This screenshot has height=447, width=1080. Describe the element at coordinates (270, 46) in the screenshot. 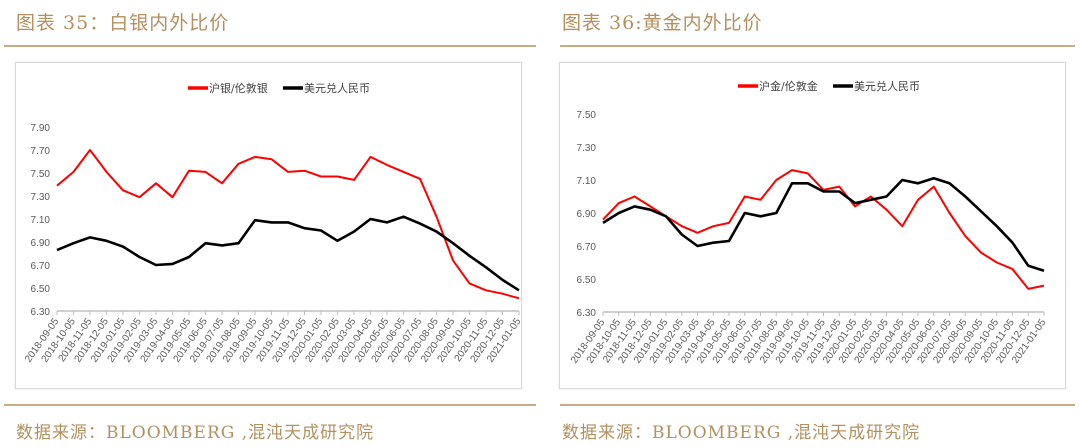

I see `left-title-rule` at that location.